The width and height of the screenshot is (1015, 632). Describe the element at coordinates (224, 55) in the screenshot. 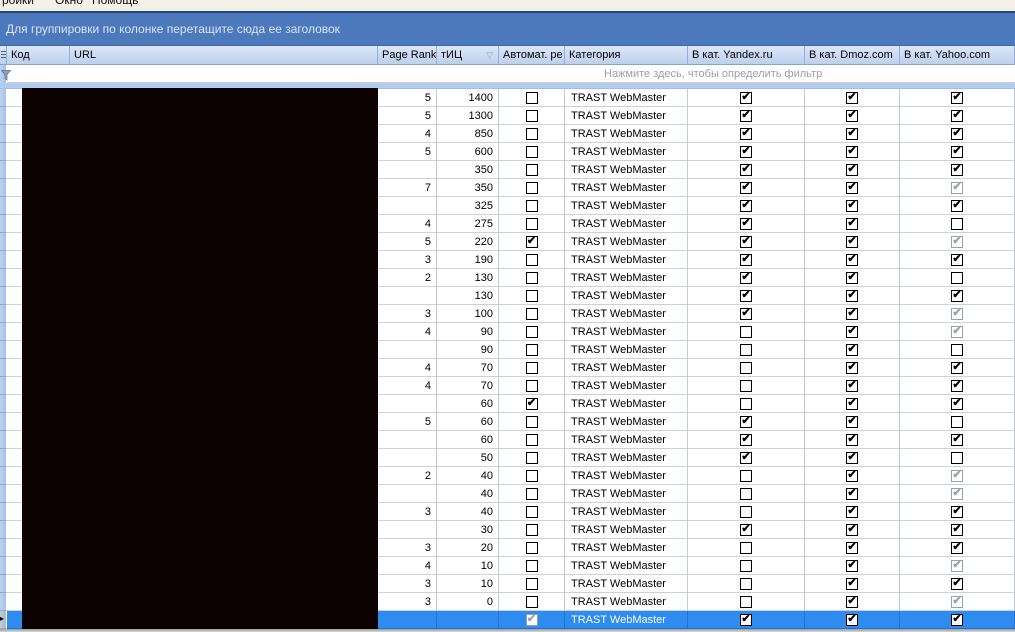

I see `column-header-url: URL` at that location.